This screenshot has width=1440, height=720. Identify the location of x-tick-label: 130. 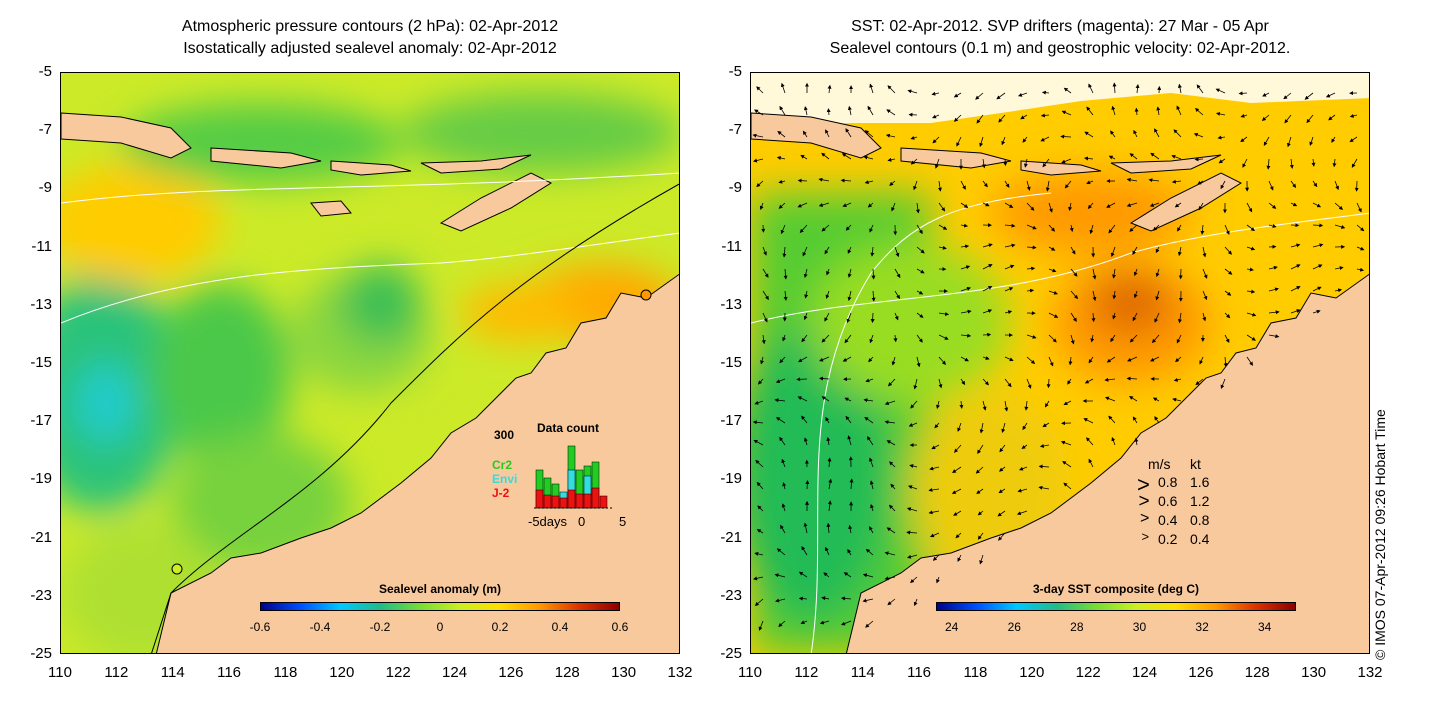
(1314, 672).